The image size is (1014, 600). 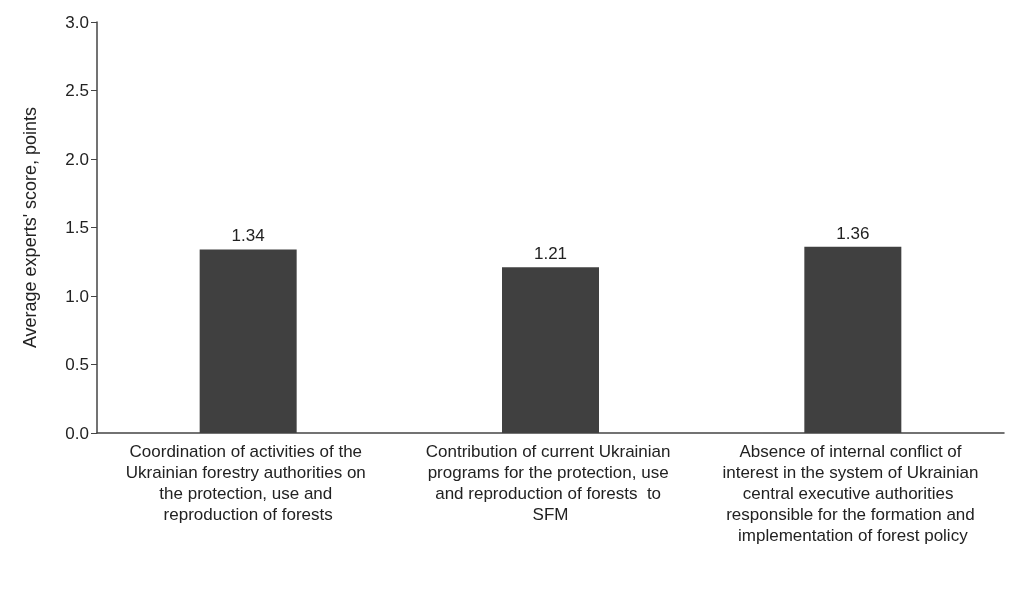 What do you see at coordinates (77, 227) in the screenshot?
I see `y-tick-label: 1.5` at bounding box center [77, 227].